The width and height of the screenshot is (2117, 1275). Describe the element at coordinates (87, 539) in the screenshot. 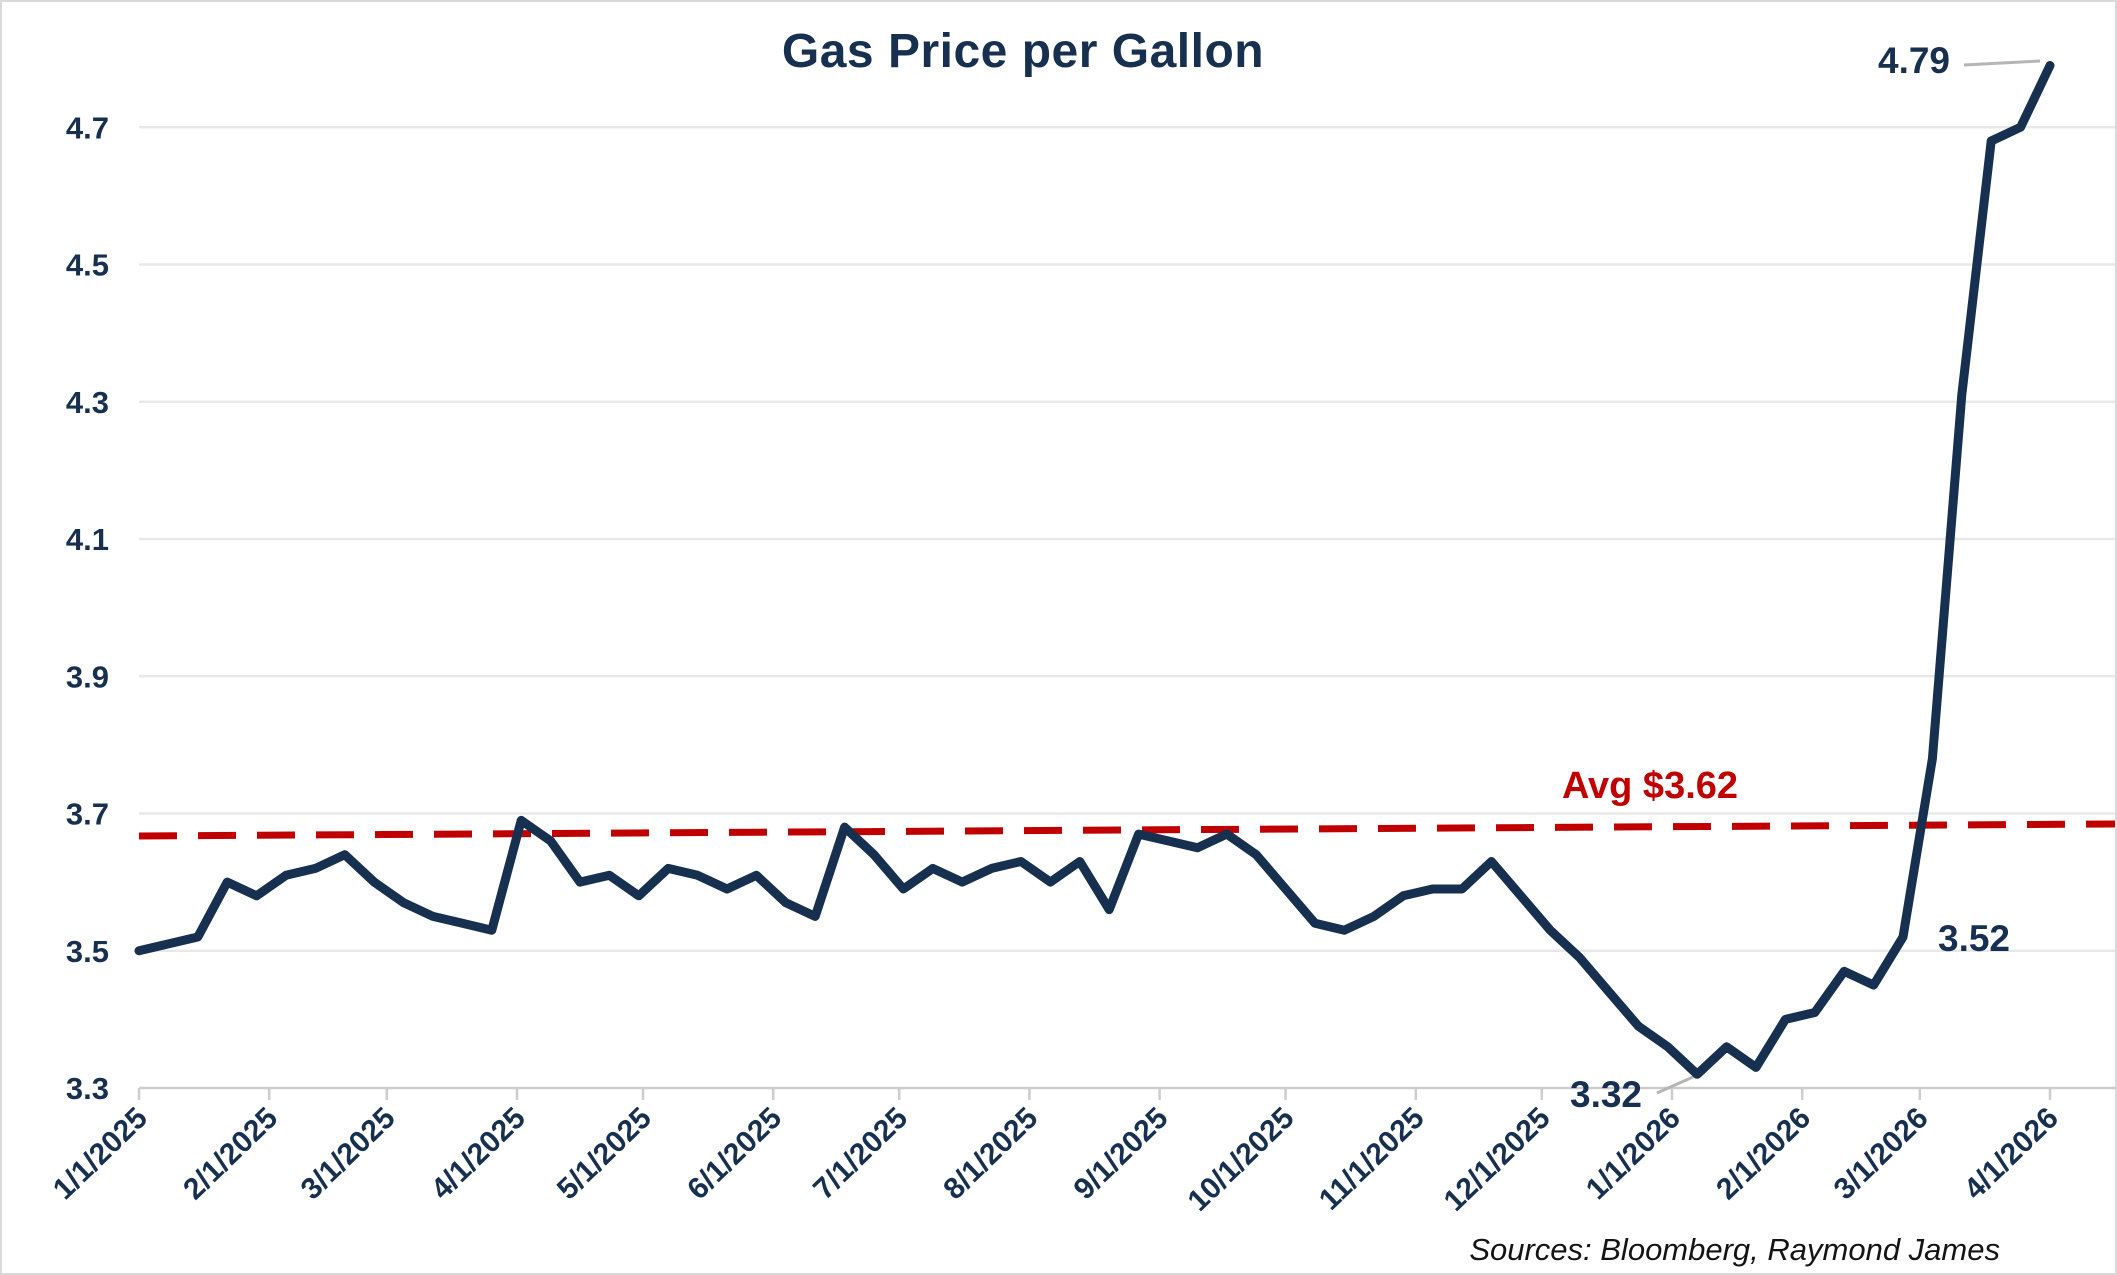

I see `y-axis-tick-label: 4.1` at that location.